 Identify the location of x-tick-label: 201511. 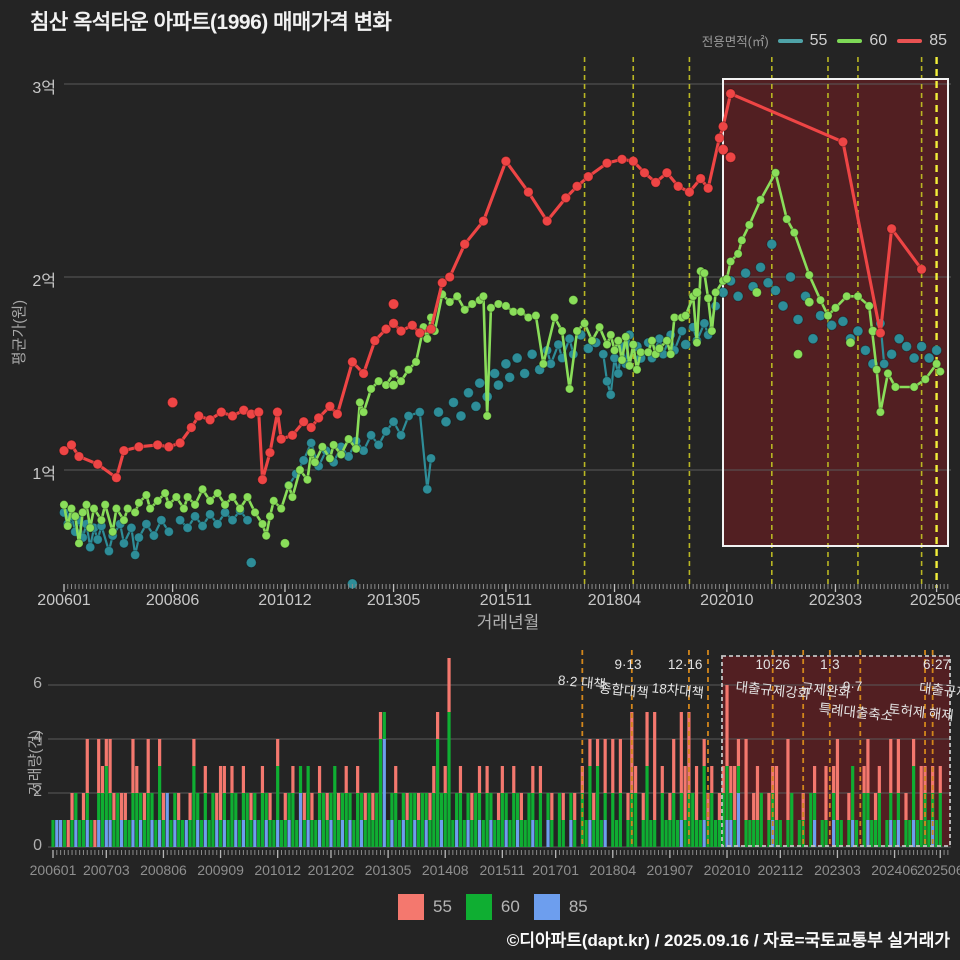
(506, 600).